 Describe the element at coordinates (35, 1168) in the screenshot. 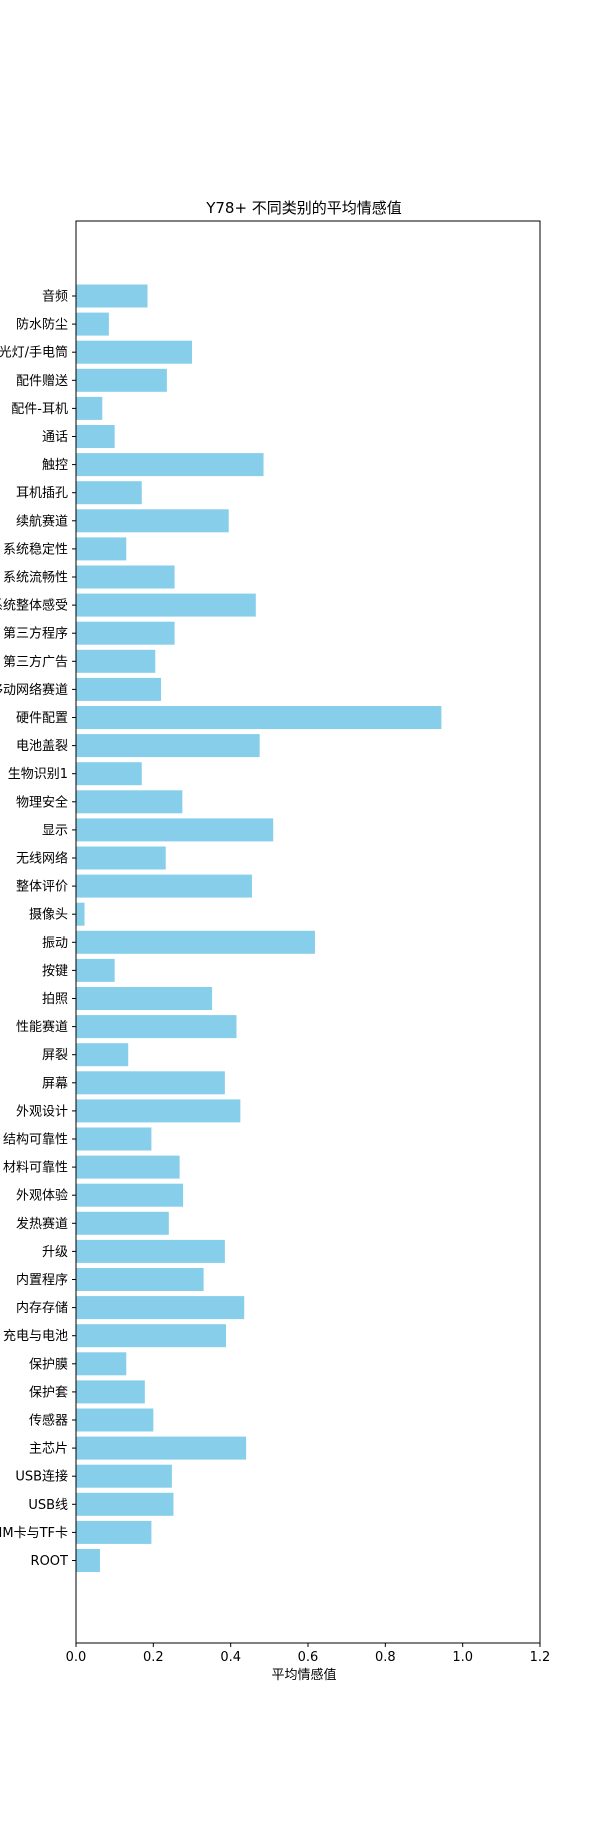

I see `y-tick-label: 材料可靠性` at that location.